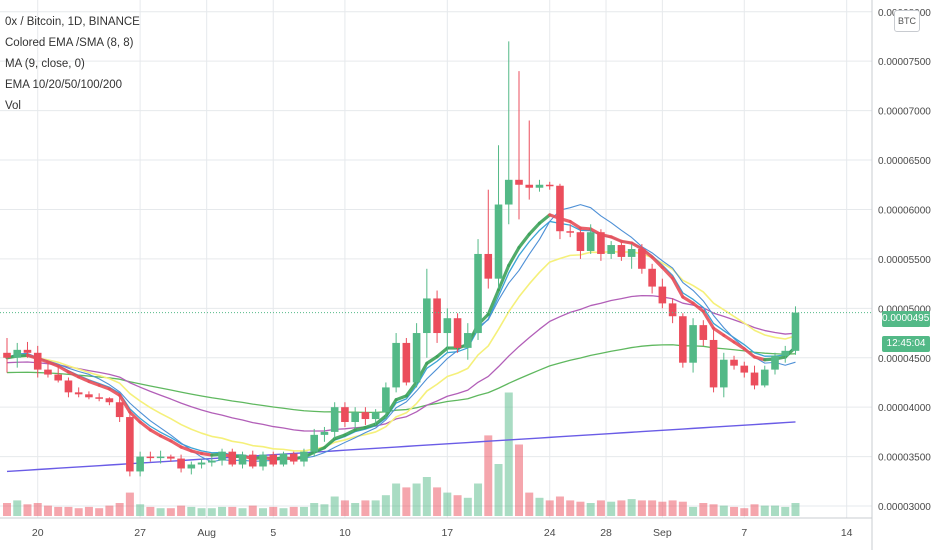 The width and height of the screenshot is (932, 550). I want to click on y-tick-label: 0.00003500, so click(904, 458).